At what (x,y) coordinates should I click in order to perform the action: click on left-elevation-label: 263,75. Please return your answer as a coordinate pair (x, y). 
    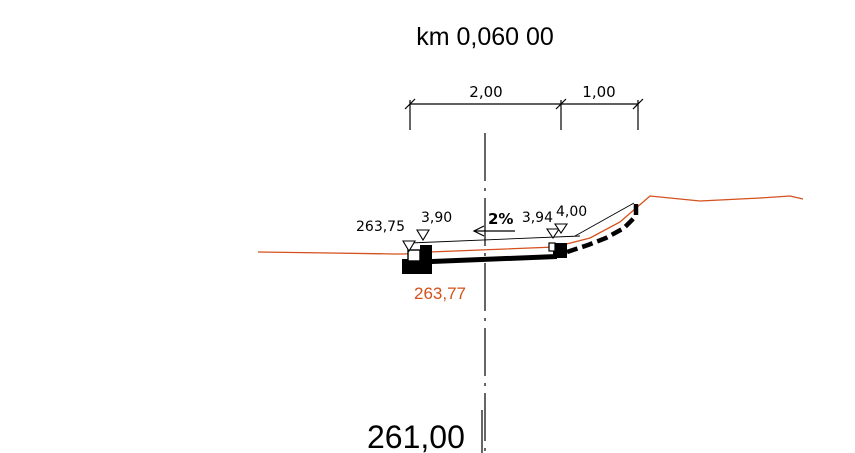
    Looking at the image, I should click on (380, 227).